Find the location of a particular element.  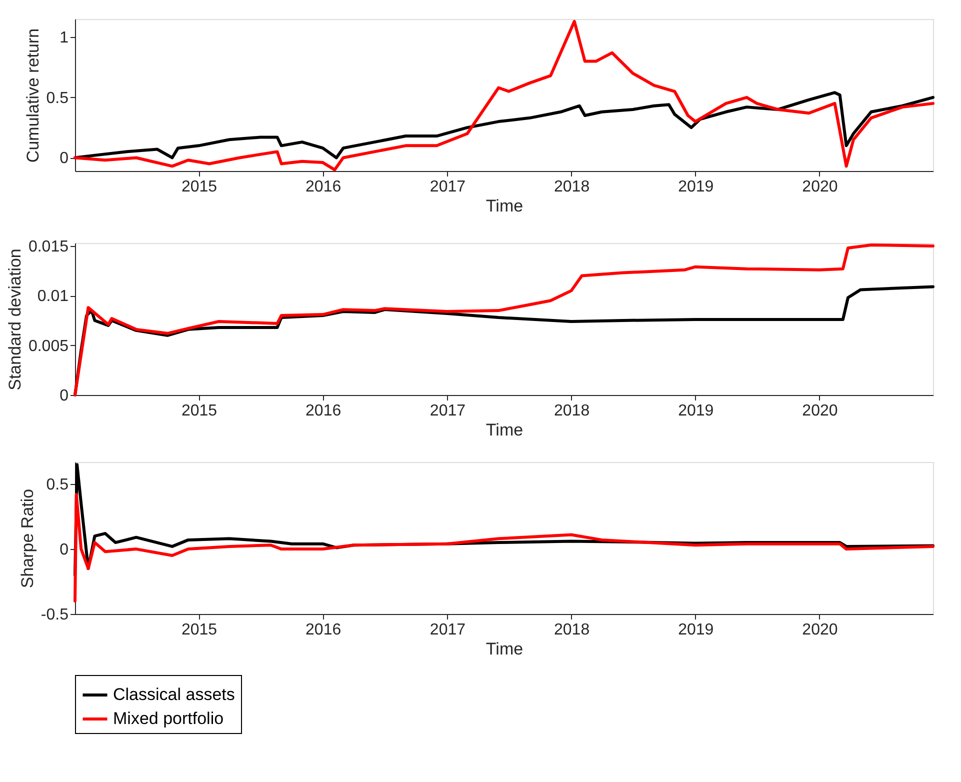

y-tick-label: 0.015 is located at coordinates (48, 247).